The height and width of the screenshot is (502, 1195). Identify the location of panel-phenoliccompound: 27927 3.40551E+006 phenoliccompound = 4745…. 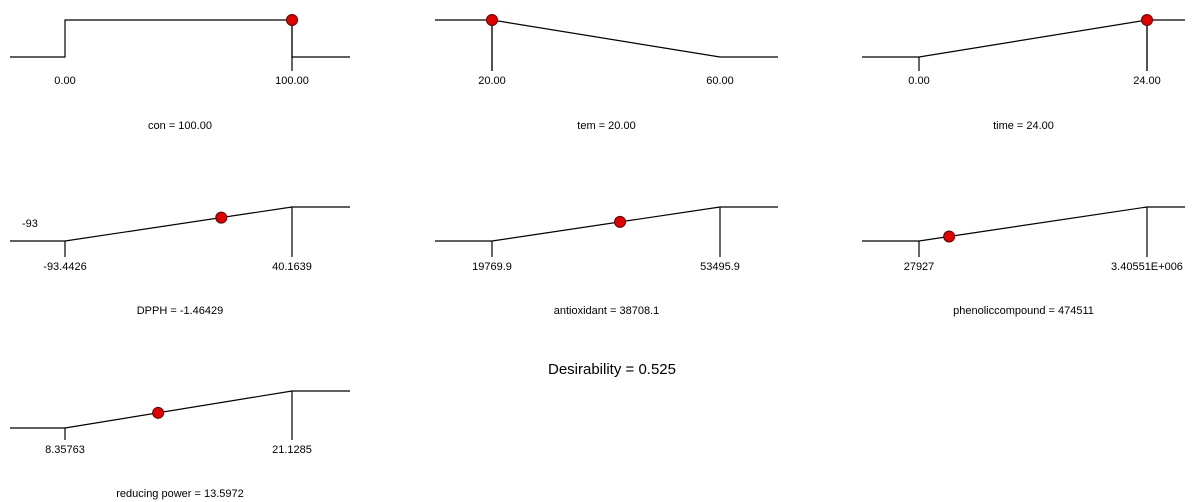
(1023, 261).